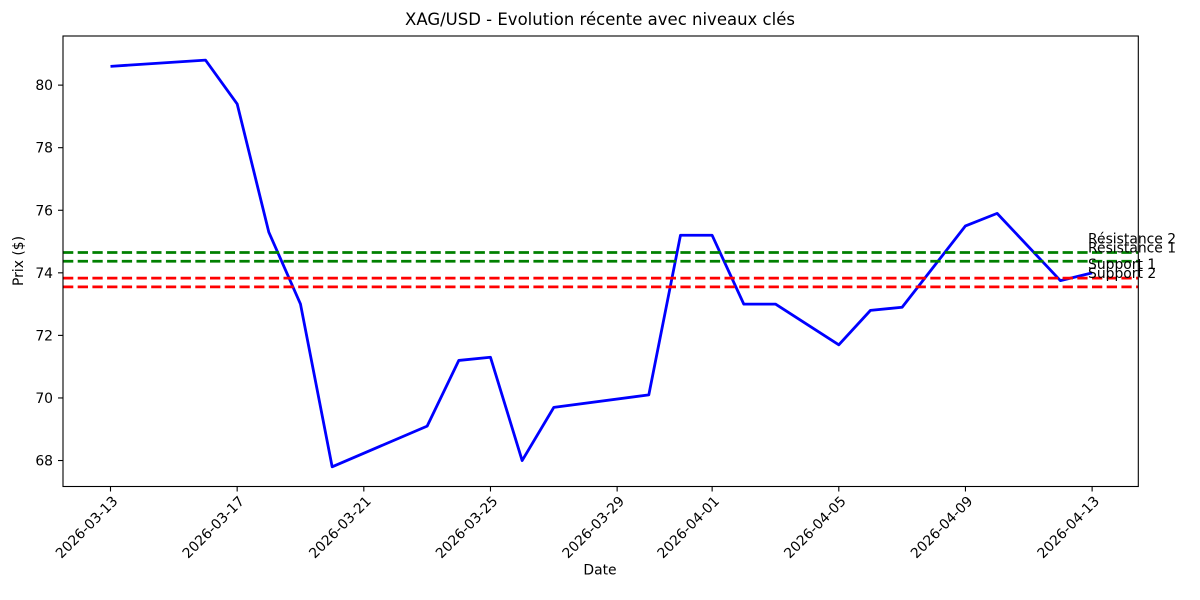 The width and height of the screenshot is (1200, 600). Describe the element at coordinates (44, 462) in the screenshot. I see `y-tick-label: 68` at that location.